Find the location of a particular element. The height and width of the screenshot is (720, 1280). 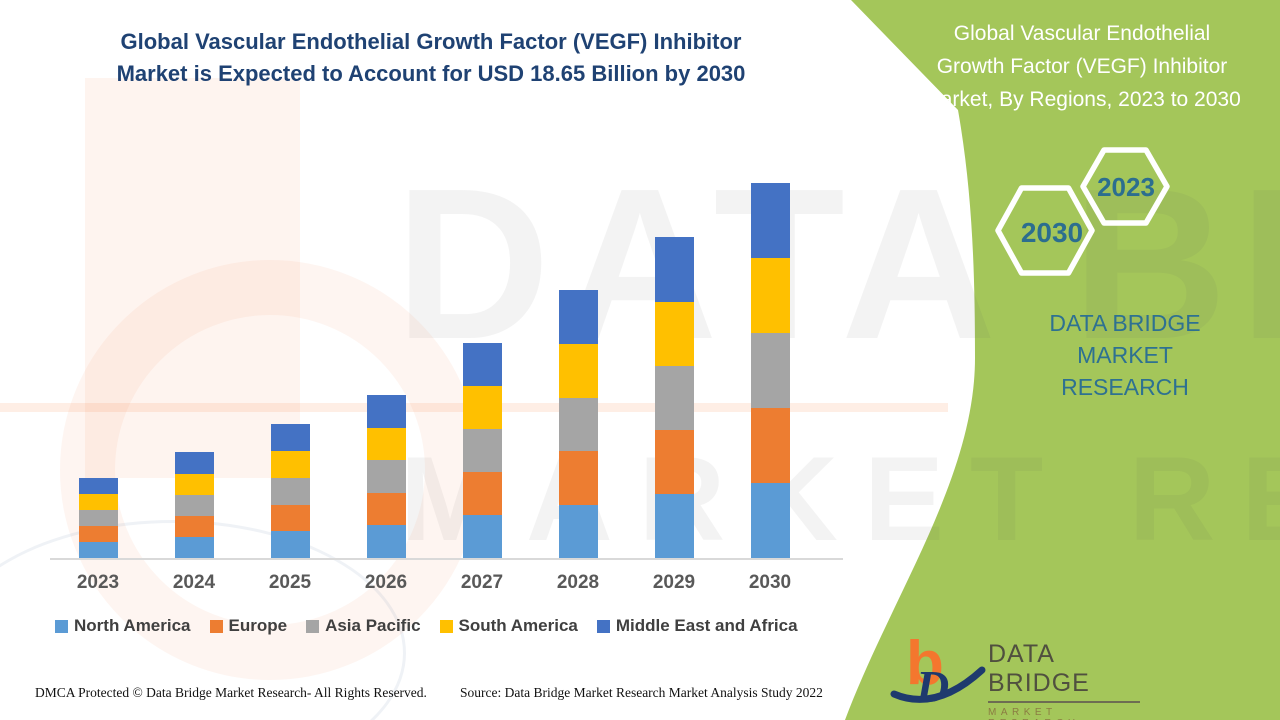

panel-brand-line2: RESEARCH is located at coordinates (1125, 387).